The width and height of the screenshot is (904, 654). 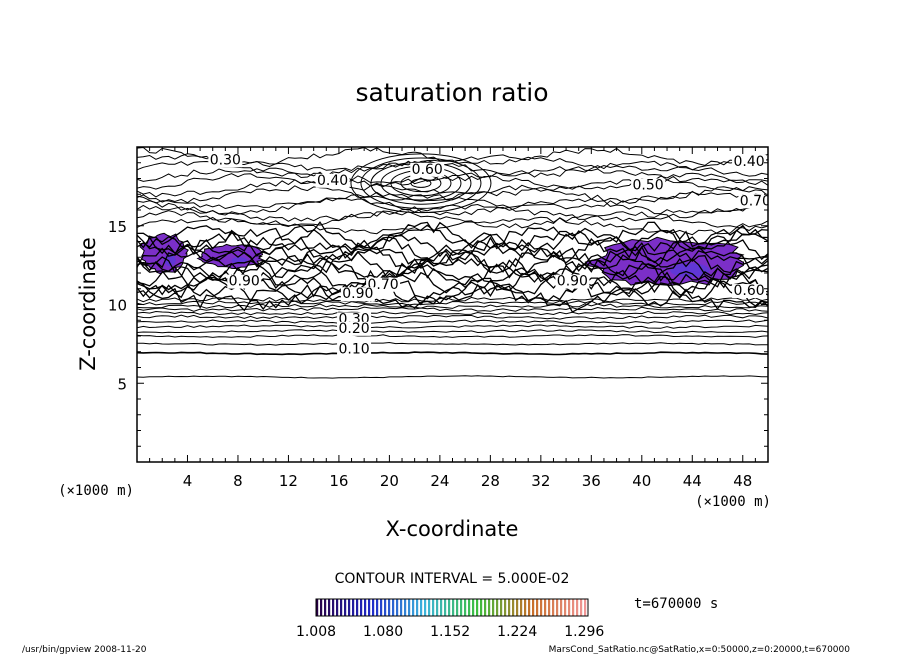 What do you see at coordinates (450, 632) in the screenshot?
I see `colorbar-label: 1.152` at bounding box center [450, 632].